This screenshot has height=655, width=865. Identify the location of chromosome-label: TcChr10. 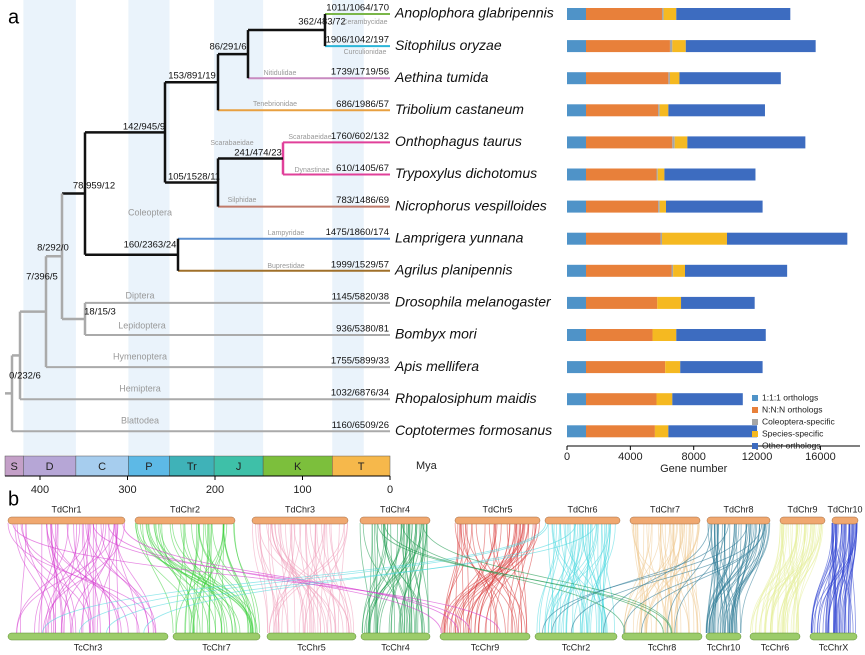
(724, 647).